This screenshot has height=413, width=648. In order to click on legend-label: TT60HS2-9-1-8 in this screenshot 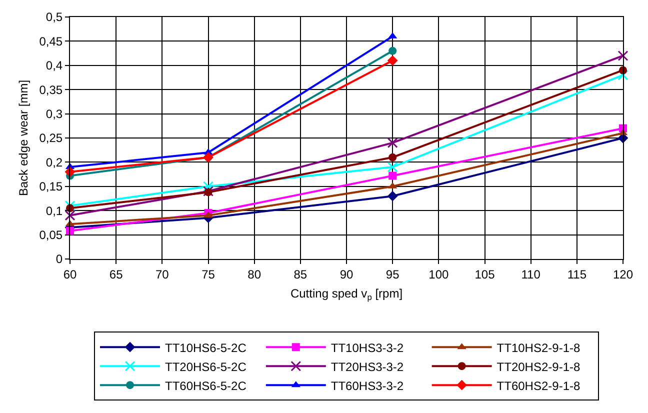, I will do `click(538, 385)`.